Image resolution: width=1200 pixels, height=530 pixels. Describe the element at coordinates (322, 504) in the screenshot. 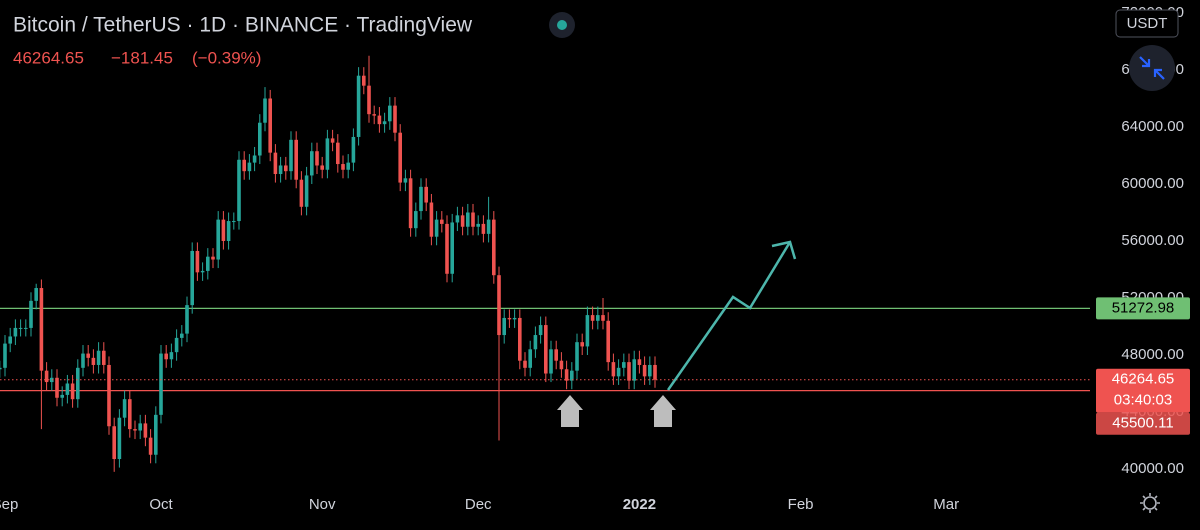

I see `x-tick-label: Nov` at that location.